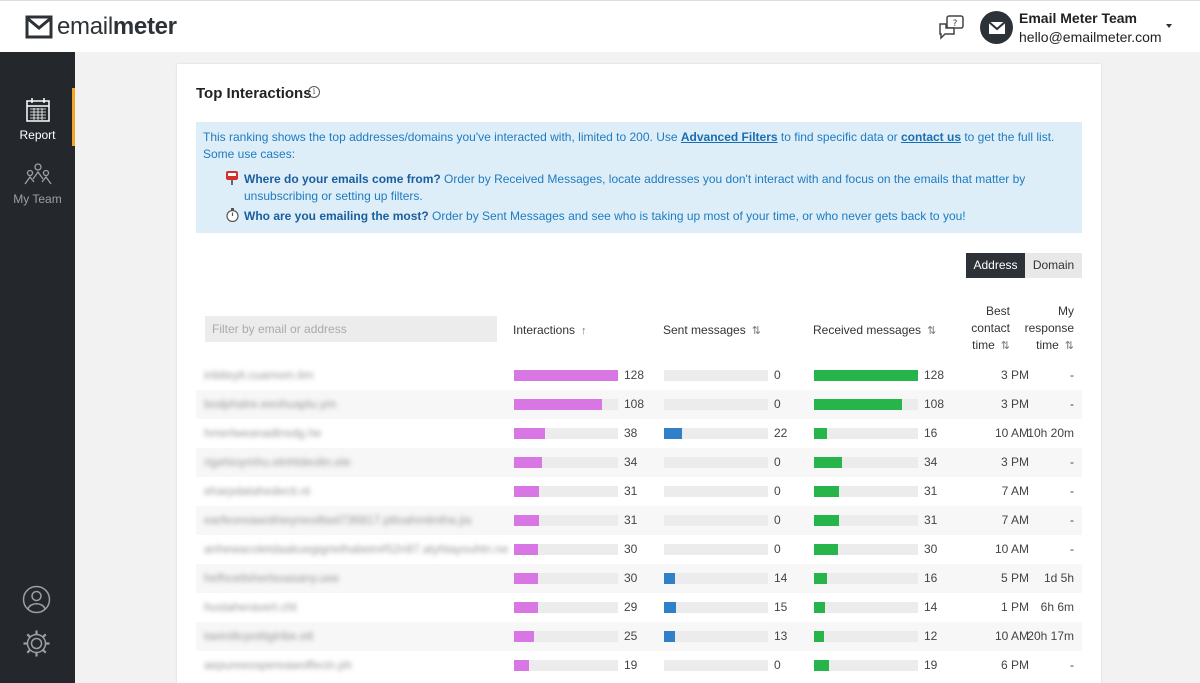 Image resolution: width=1200 pixels, height=683 pixels. Describe the element at coordinates (634, 375) in the screenshot. I see `row-interactions-value: 128` at that location.